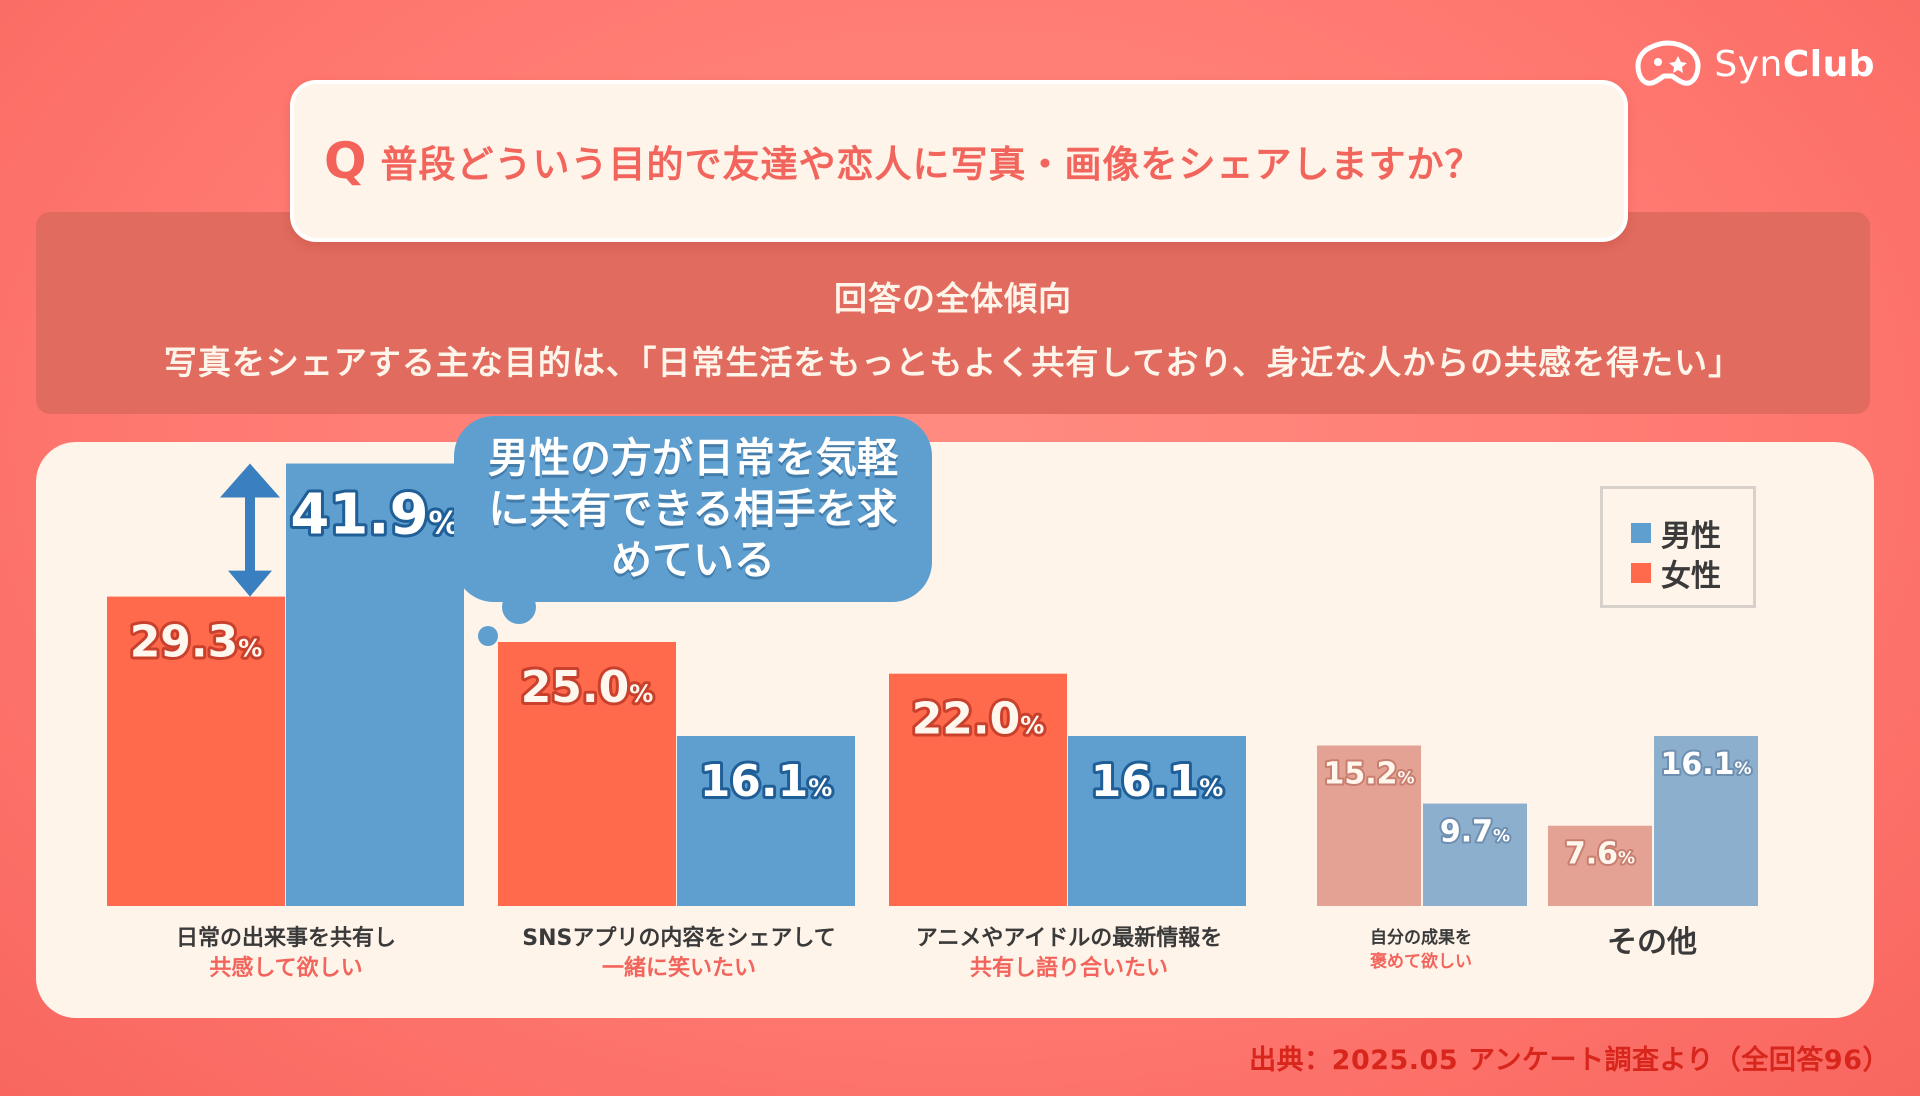 This screenshot has width=1920, height=1096. I want to click on brand-name: SynClub, so click(1794, 64).